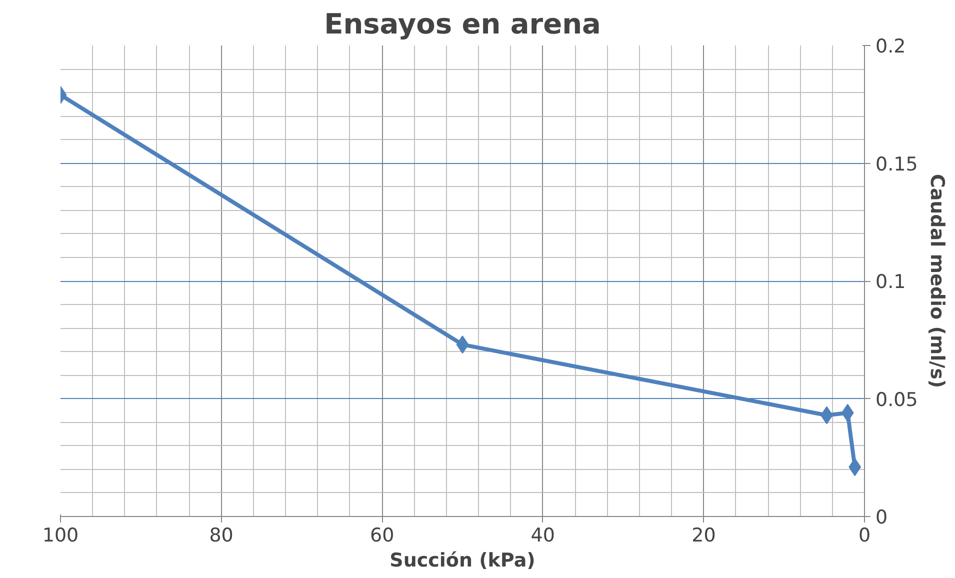  What do you see at coordinates (221, 535) in the screenshot?
I see `x-tick-label: 80` at bounding box center [221, 535].